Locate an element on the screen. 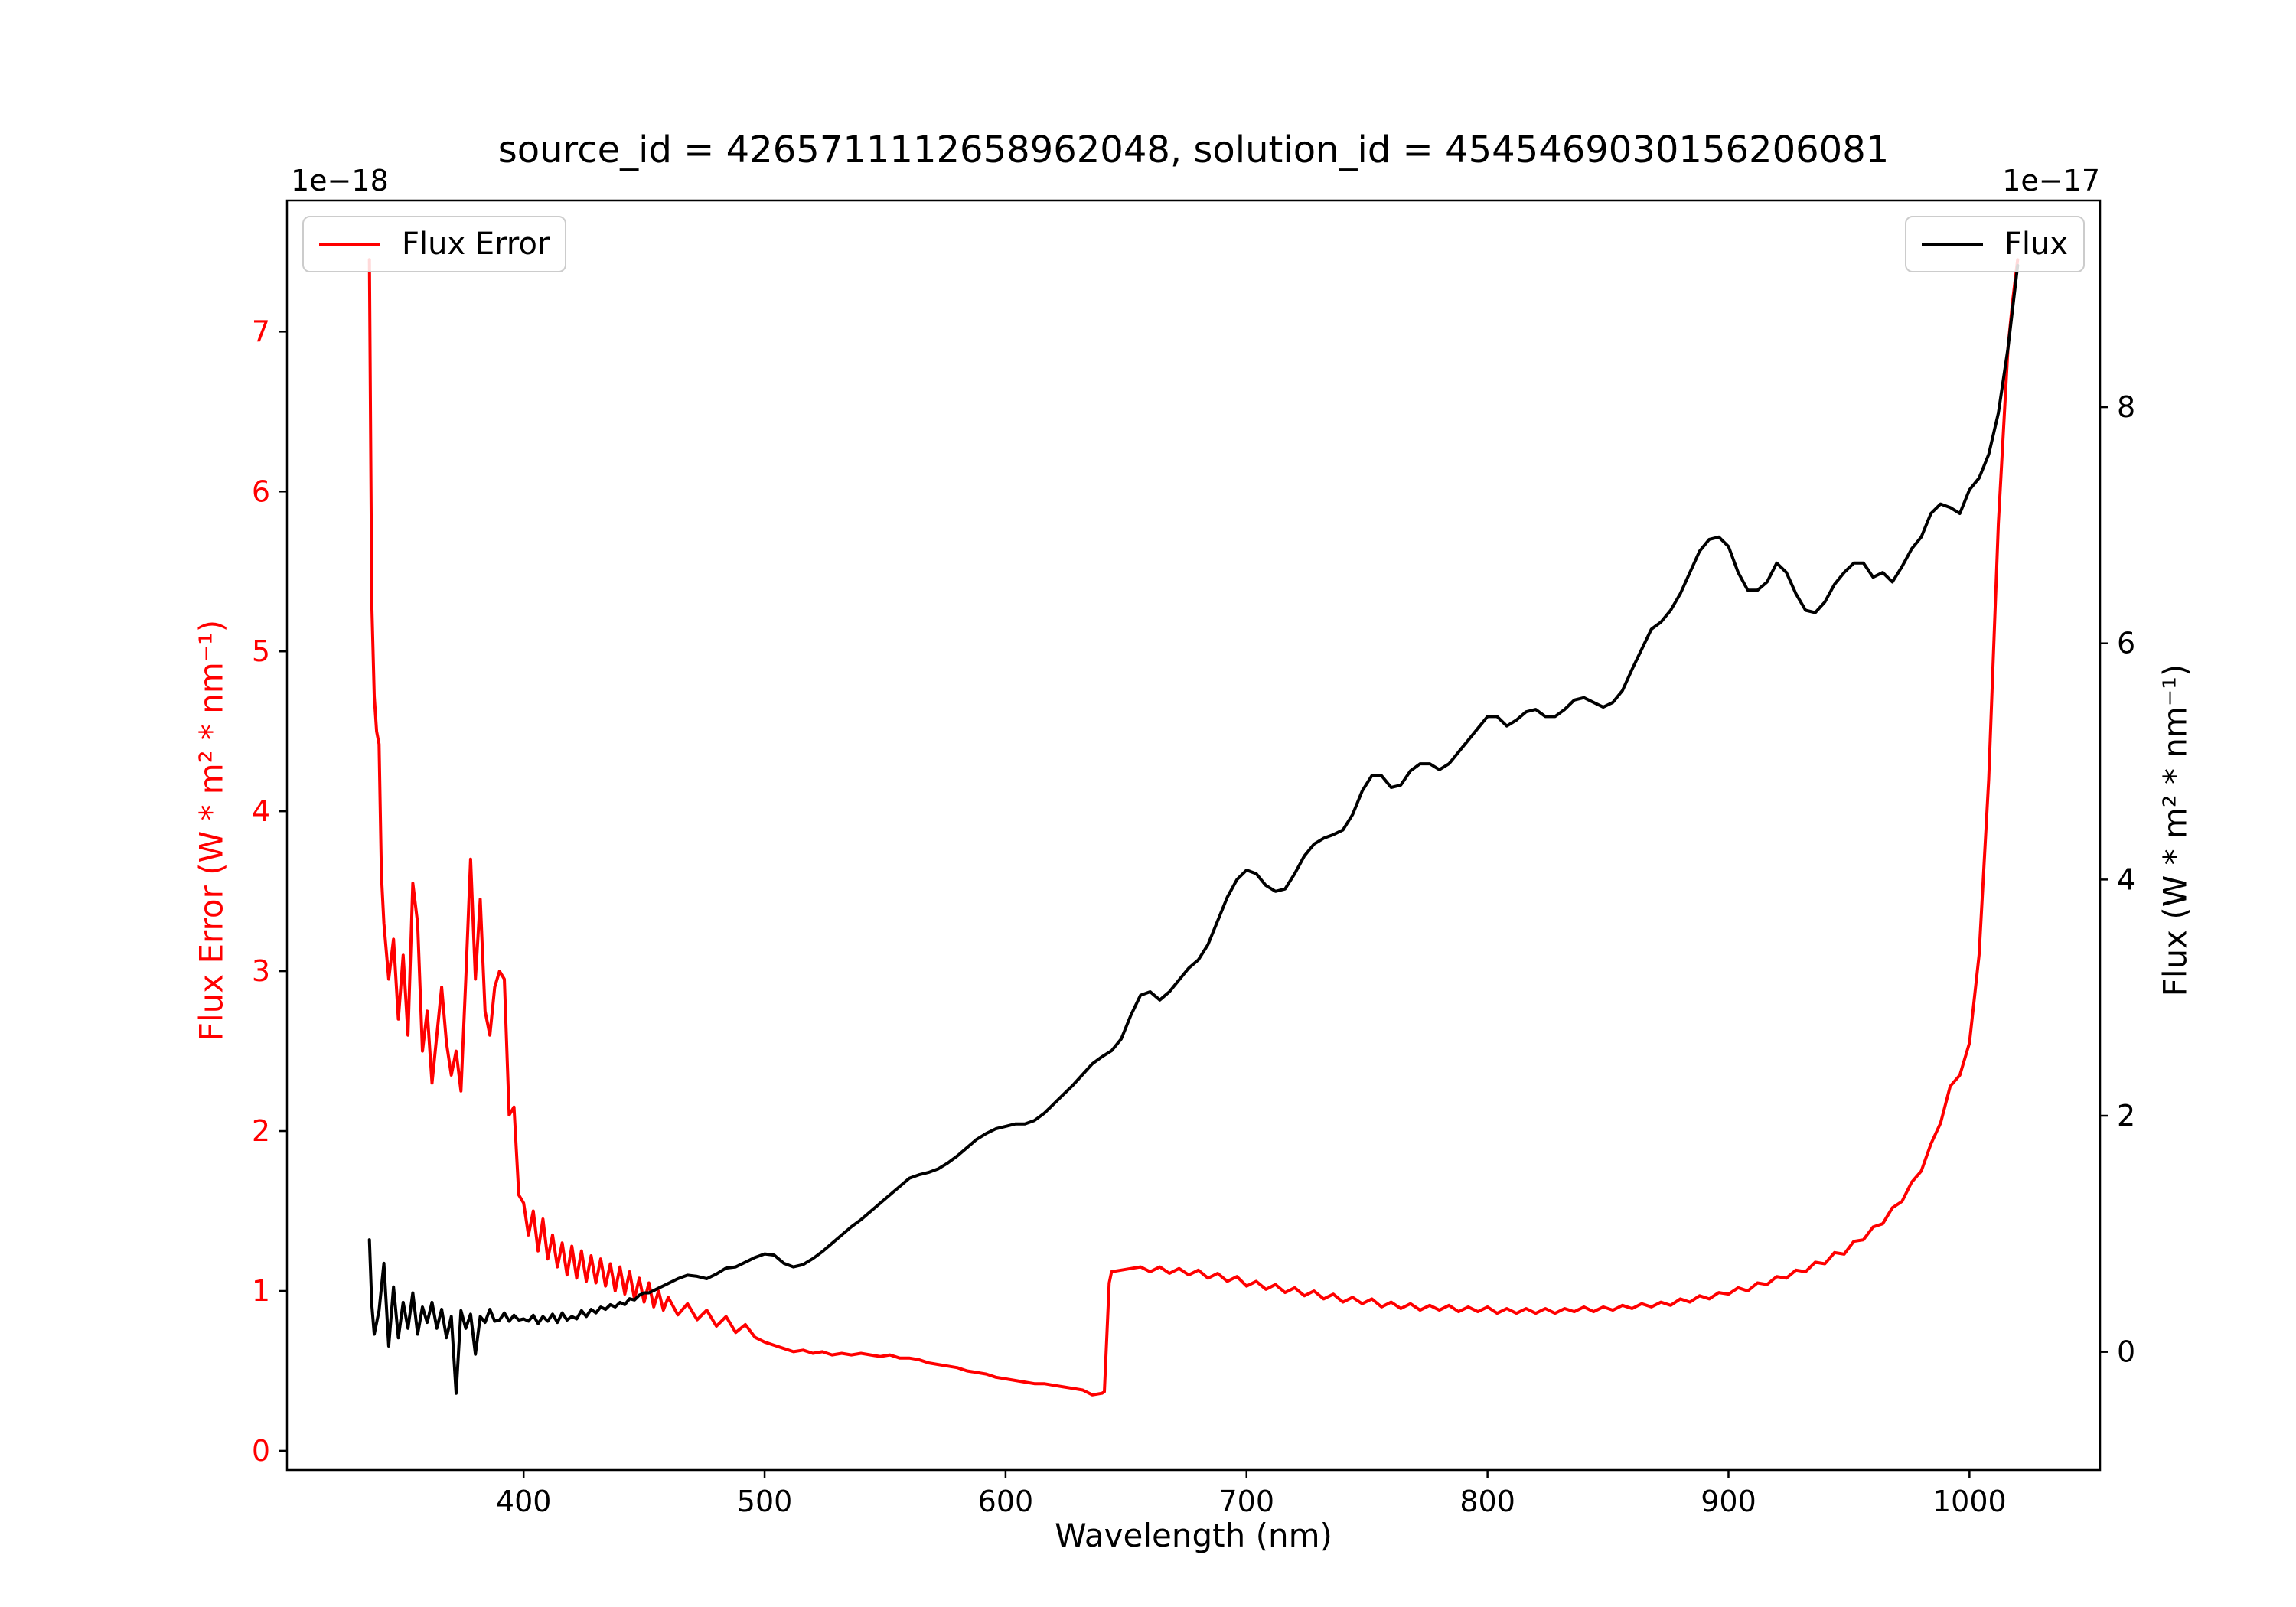 The image size is (2296, 1607). flux-legend-label: Flux is located at coordinates (2036, 245).